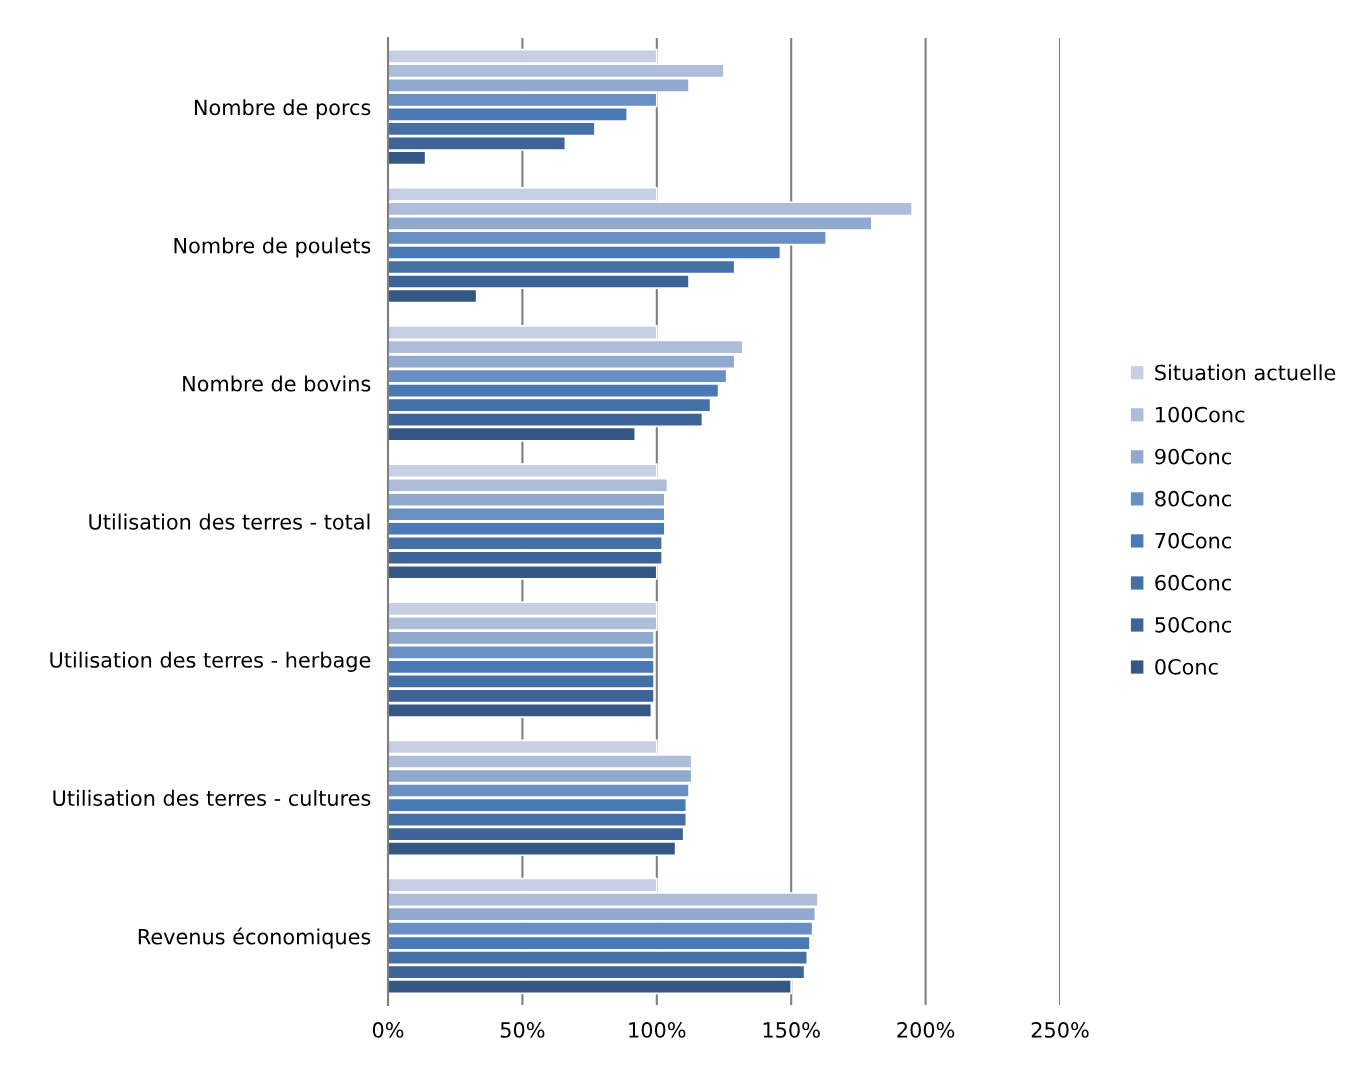 The image size is (1350, 1070). What do you see at coordinates (791, 1030) in the screenshot?
I see `x-tick-label: 150%` at bounding box center [791, 1030].